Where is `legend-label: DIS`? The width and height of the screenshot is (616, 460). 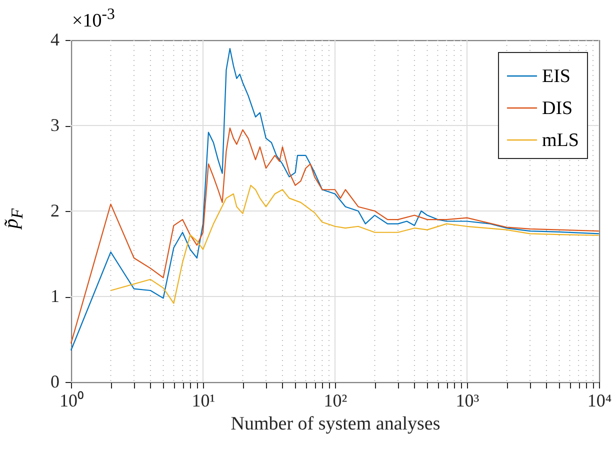 legend-label: DIS is located at coordinates (557, 108).